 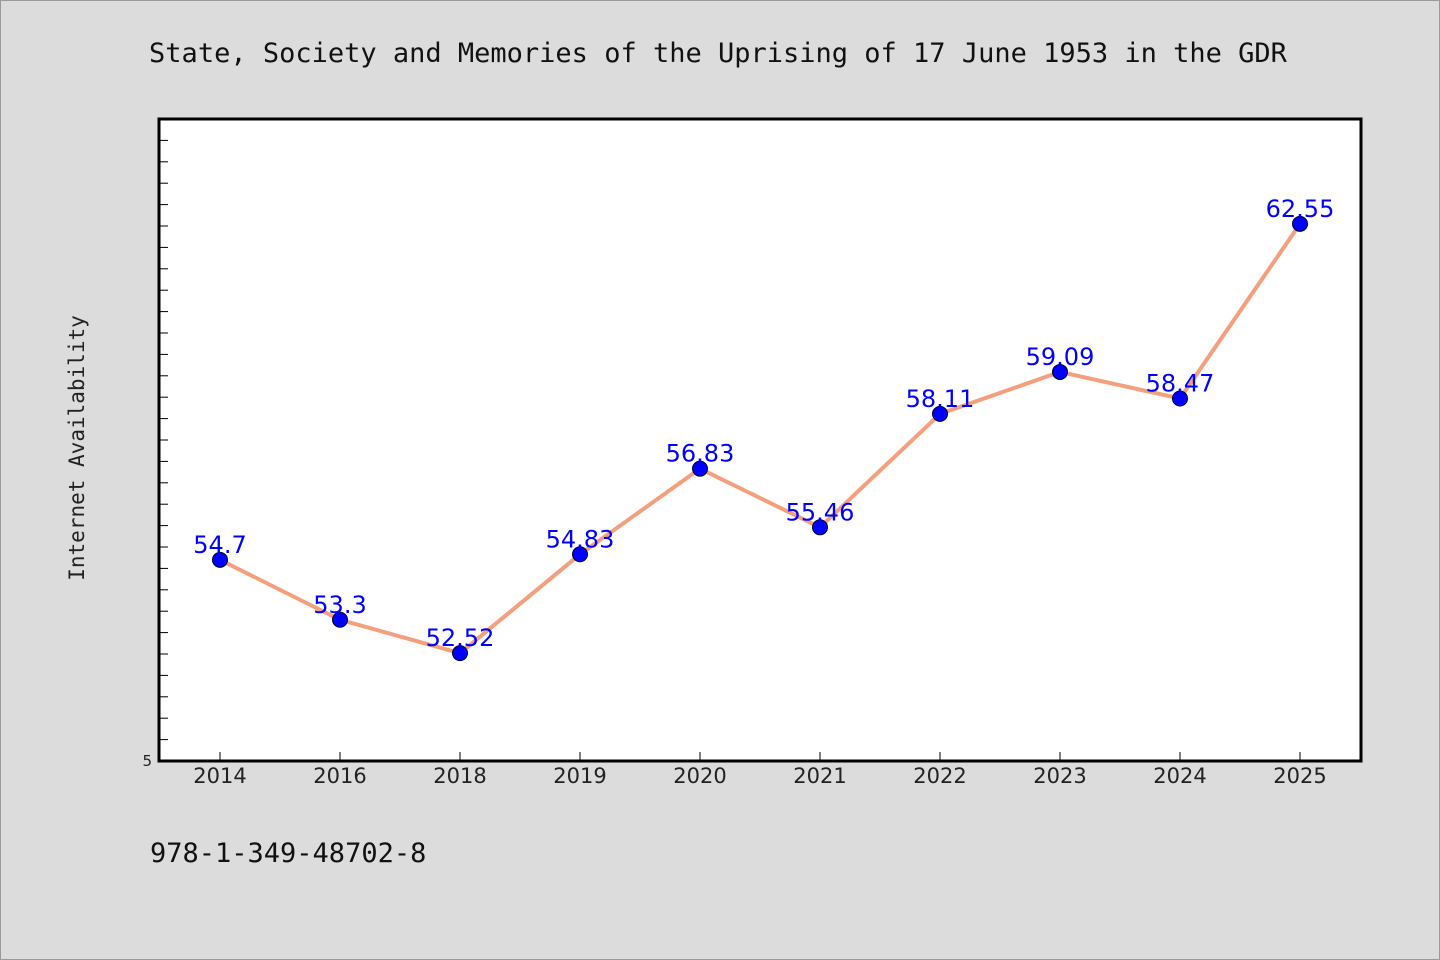 I want to click on data-label: 54.83, so click(x=580, y=539).